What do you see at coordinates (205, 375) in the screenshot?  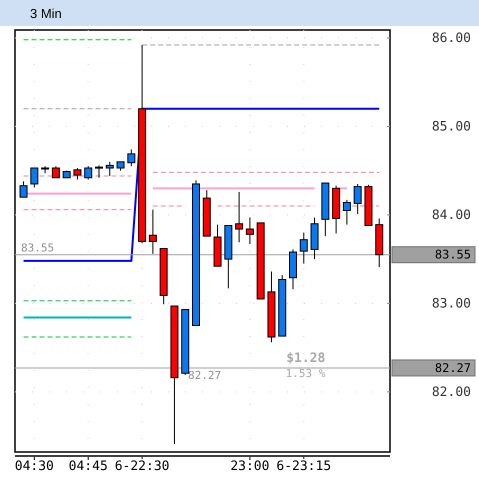 I see `ref-line-label: 82.27` at bounding box center [205, 375].